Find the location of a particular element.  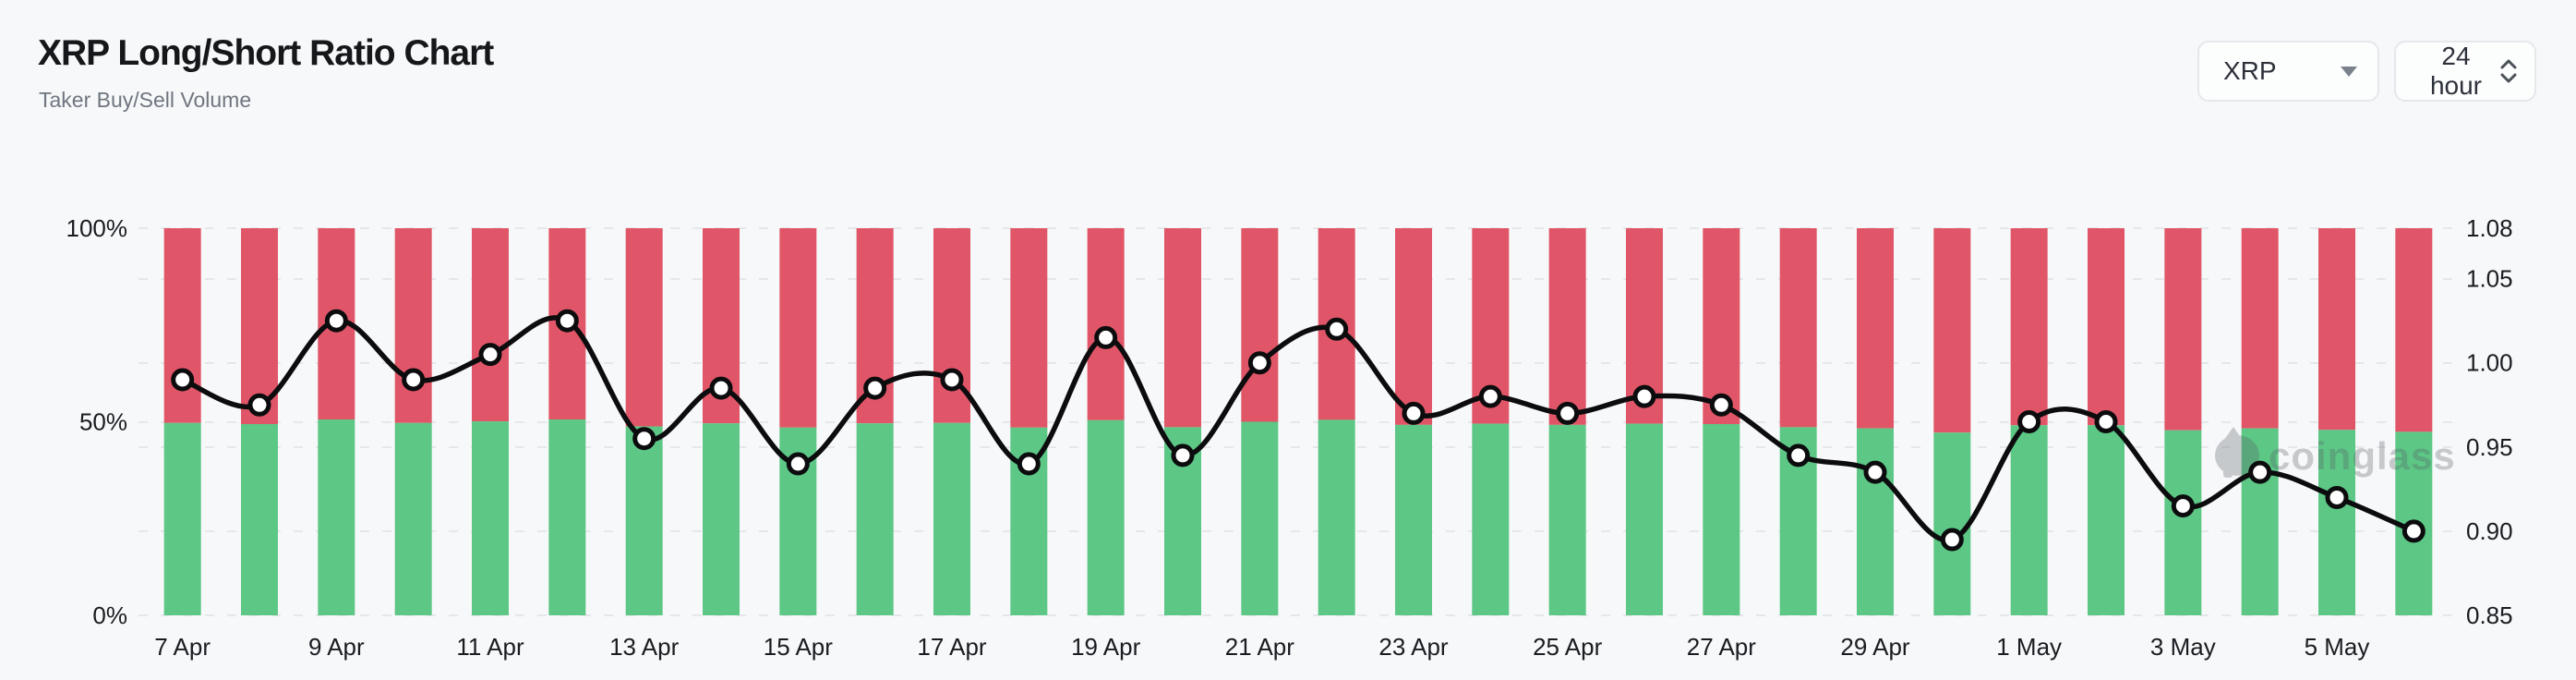

right-axis-tick: 1.00 is located at coordinates (2489, 363).